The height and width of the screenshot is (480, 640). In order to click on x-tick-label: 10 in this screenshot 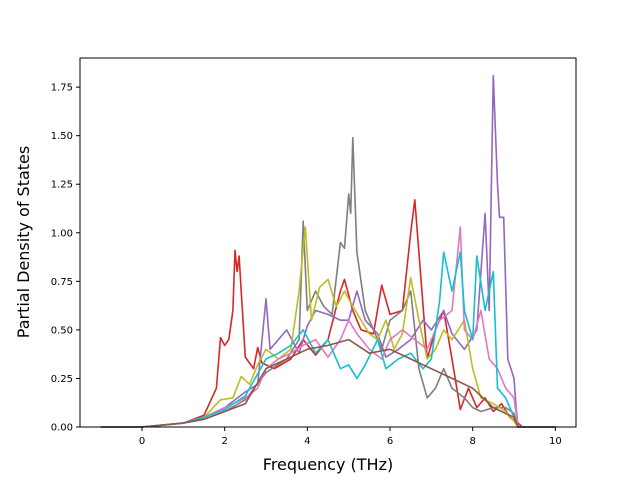, I will do `click(555, 441)`.